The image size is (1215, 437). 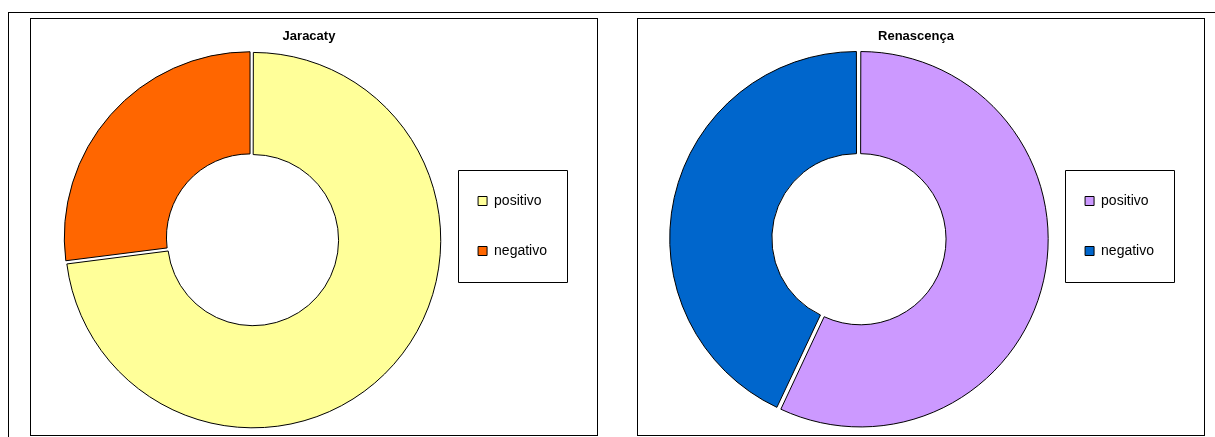 What do you see at coordinates (309, 36) in the screenshot?
I see `chart-title: Jaracaty` at bounding box center [309, 36].